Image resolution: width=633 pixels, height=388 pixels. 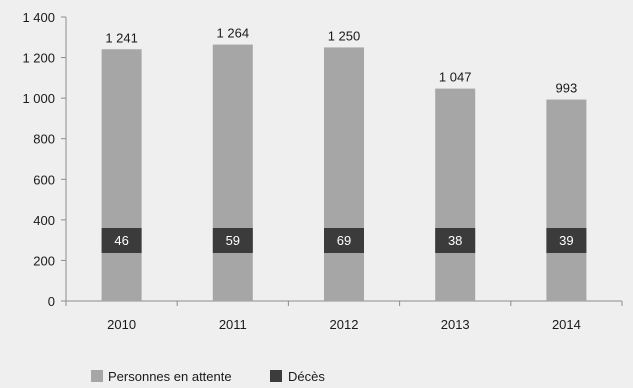 I want to click on legend-label-deaths: Décès, so click(x=306, y=376).